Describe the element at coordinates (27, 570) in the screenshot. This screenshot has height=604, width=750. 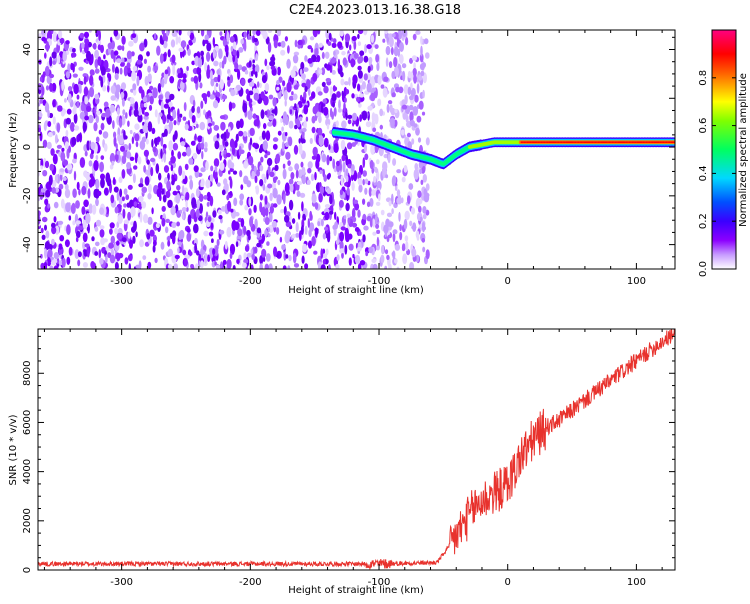
I see `y-tick-label: 0` at that location.